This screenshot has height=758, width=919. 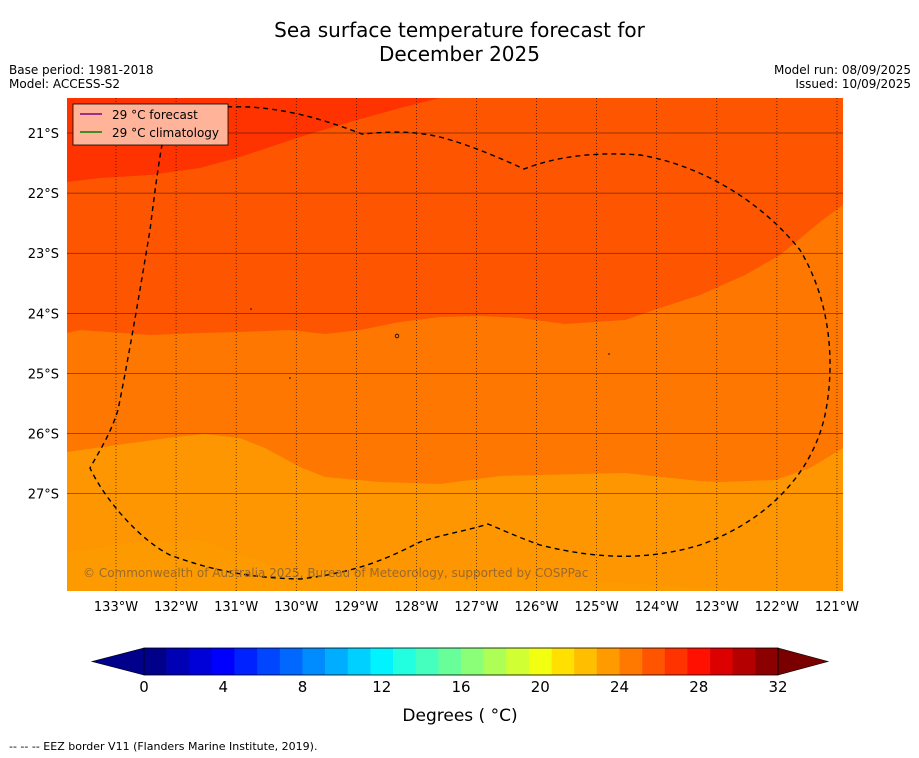 I want to click on longitude-label: 128°W, so click(x=416, y=607).